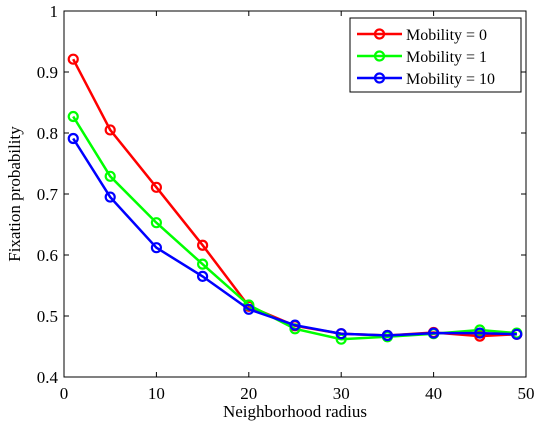 Image resolution: width=538 pixels, height=423 pixels. What do you see at coordinates (14, 194) in the screenshot?
I see `y-axis-label: Fixation probability` at bounding box center [14, 194].